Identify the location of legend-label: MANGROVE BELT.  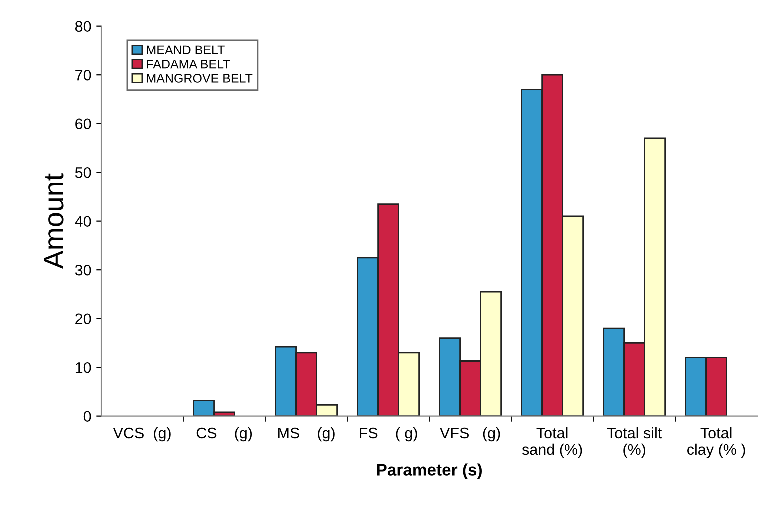
(200, 78).